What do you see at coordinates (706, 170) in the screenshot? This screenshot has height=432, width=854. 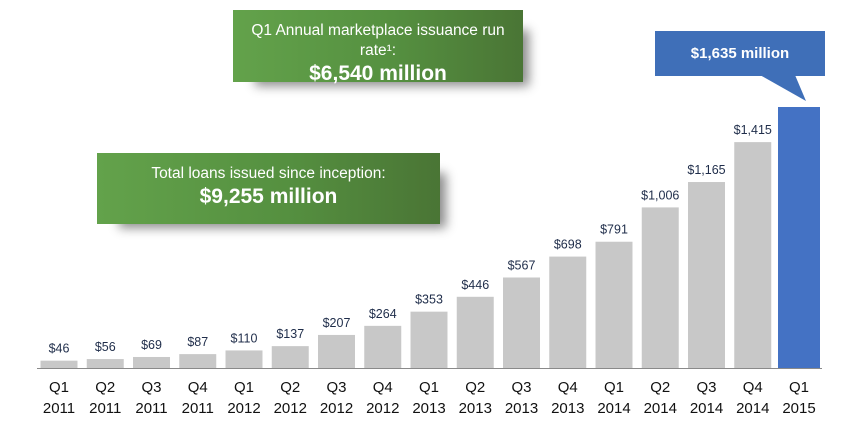 I see `data-label: $1,165` at bounding box center [706, 170].